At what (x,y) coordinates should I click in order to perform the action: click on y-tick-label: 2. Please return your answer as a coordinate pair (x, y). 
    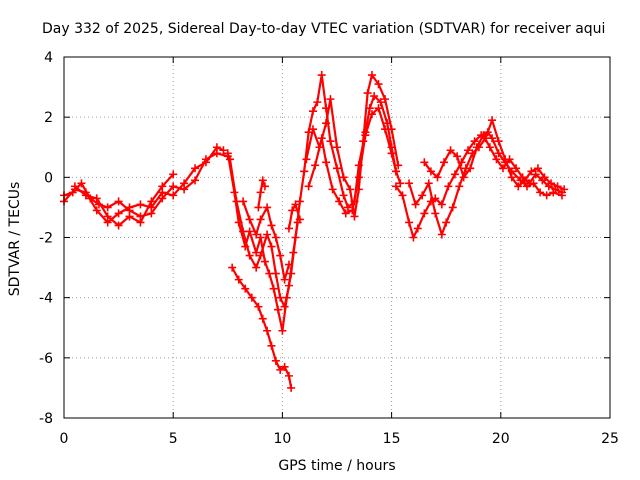
    Looking at the image, I should click on (48, 118).